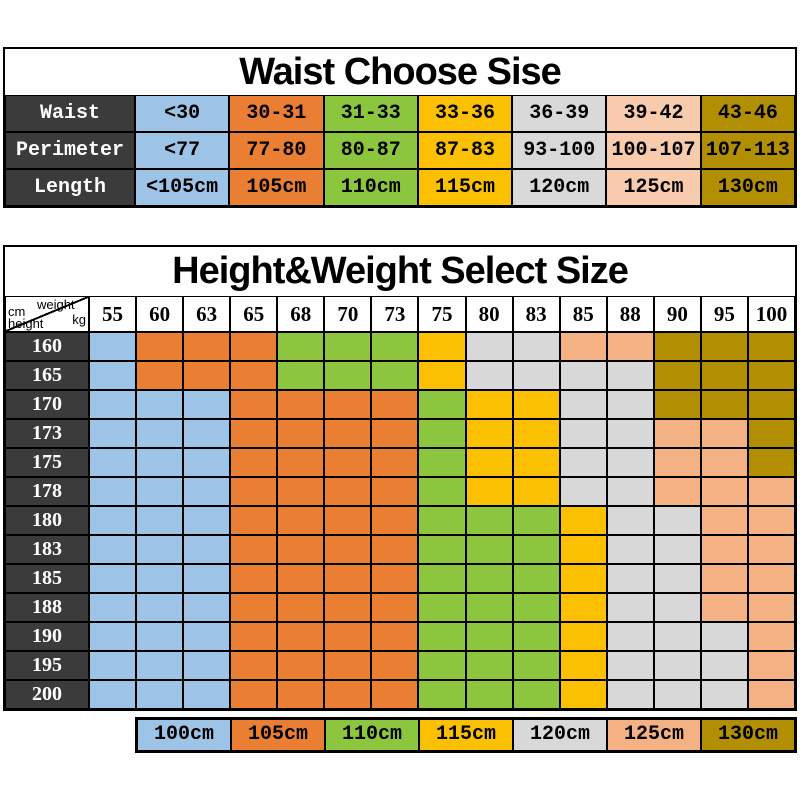  What do you see at coordinates (276, 150) in the screenshot?
I see `waist-table-cell: 77-80` at bounding box center [276, 150].